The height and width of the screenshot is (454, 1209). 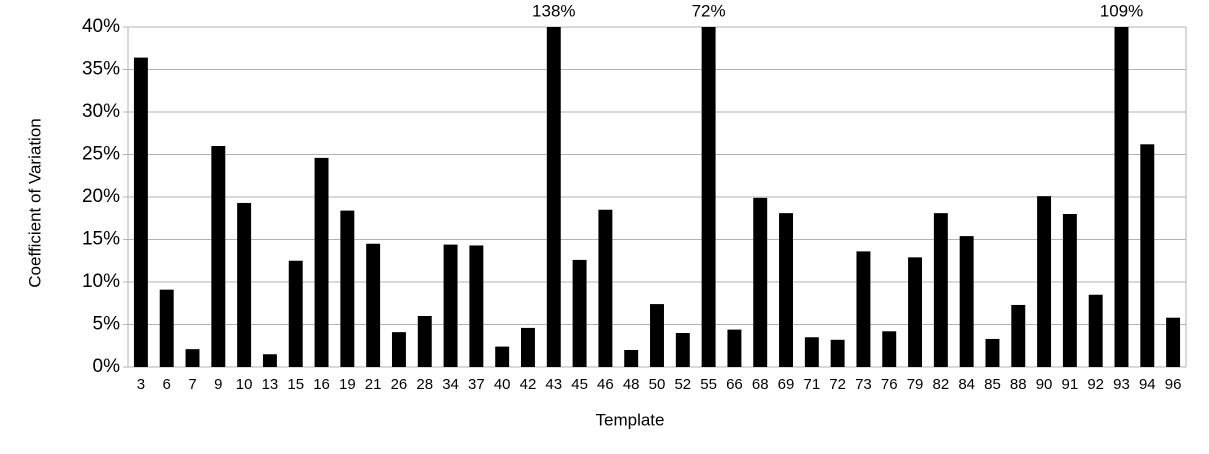 What do you see at coordinates (682, 384) in the screenshot?
I see `x-tick-label: 52` at bounding box center [682, 384].